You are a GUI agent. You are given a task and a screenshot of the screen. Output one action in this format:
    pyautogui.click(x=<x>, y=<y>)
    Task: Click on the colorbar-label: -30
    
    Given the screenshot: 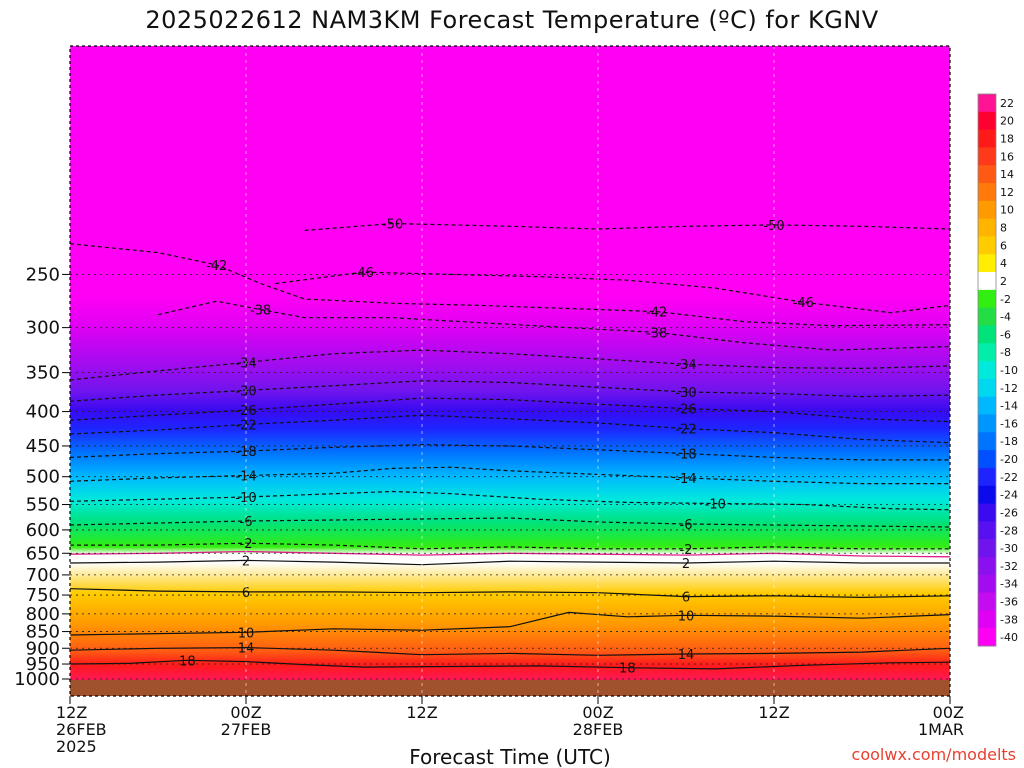 What is the action you would take?
    pyautogui.click(x=1009, y=548)
    